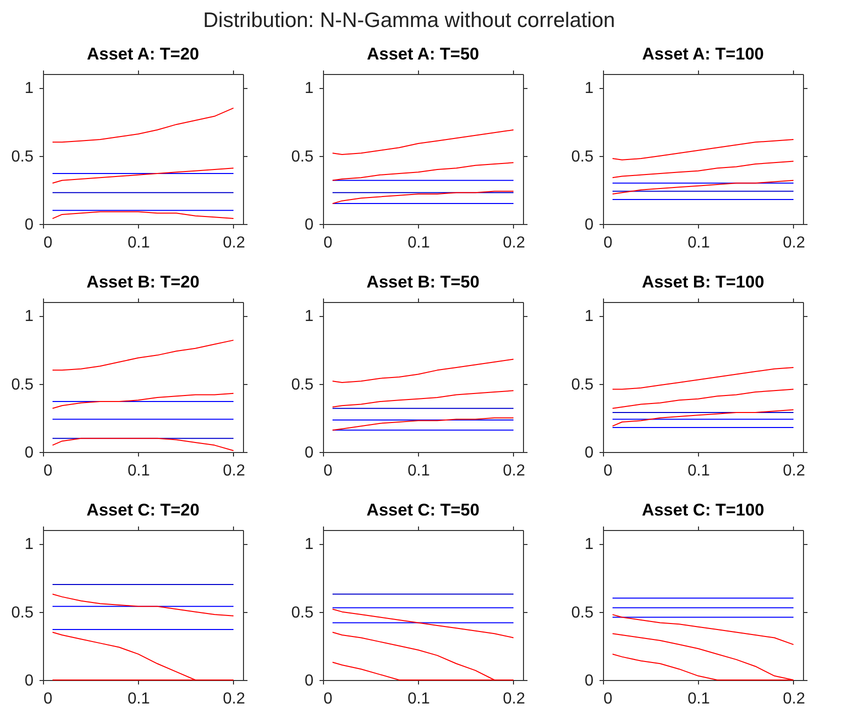 Image resolution: width=843 pixels, height=727 pixels. Describe the element at coordinates (423, 54) in the screenshot. I see `chart-title: Asset A: T=50` at that location.